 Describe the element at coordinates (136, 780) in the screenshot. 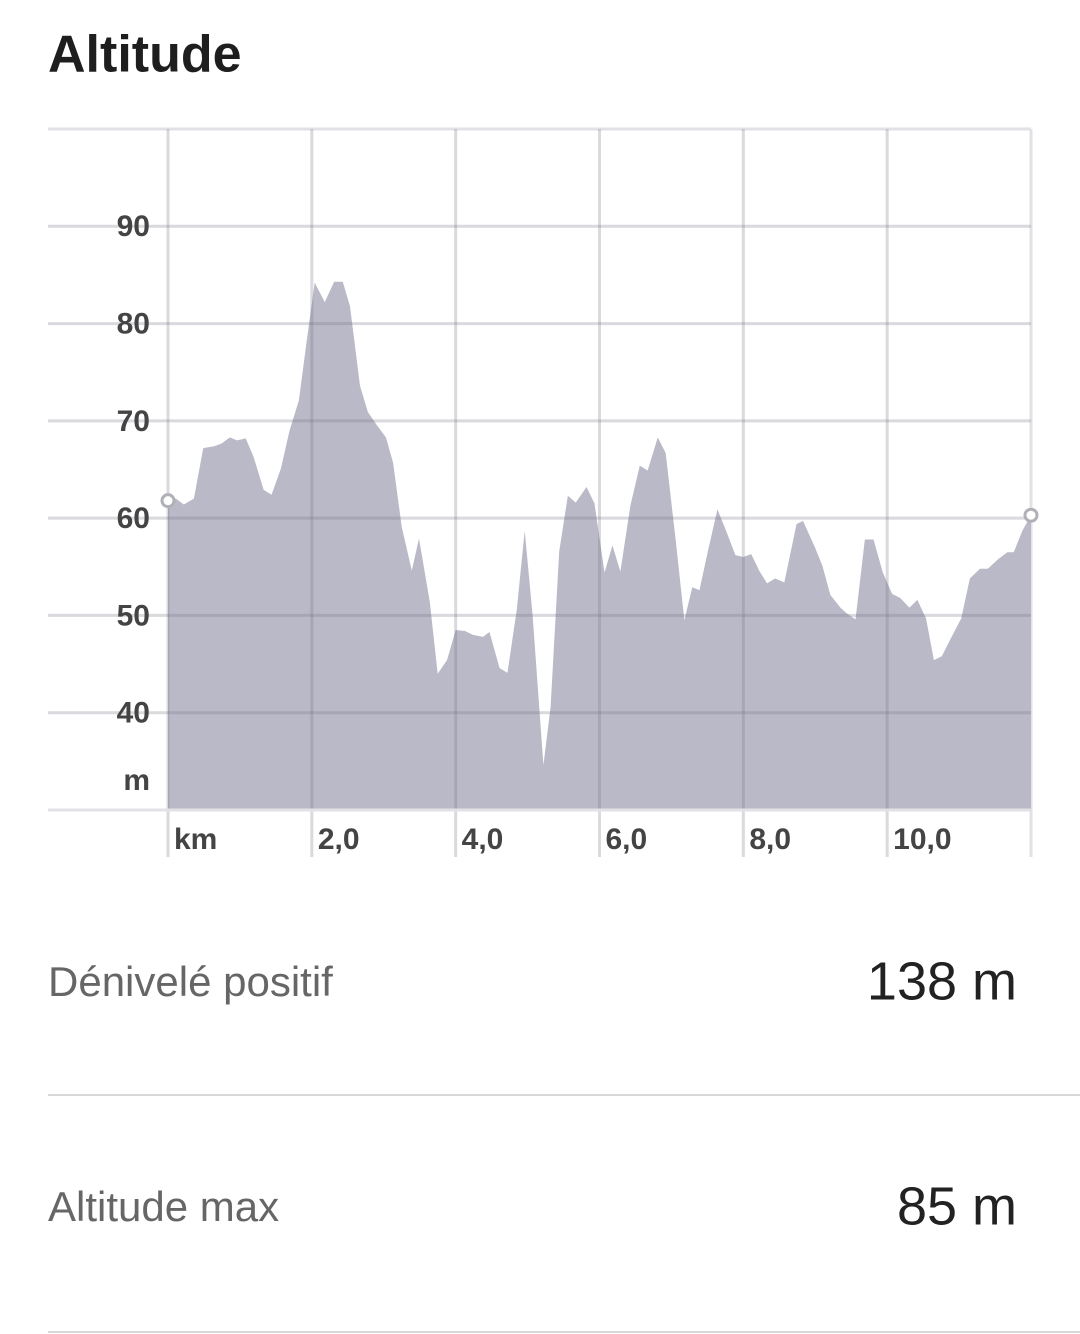

I see `y-unit: m` at that location.